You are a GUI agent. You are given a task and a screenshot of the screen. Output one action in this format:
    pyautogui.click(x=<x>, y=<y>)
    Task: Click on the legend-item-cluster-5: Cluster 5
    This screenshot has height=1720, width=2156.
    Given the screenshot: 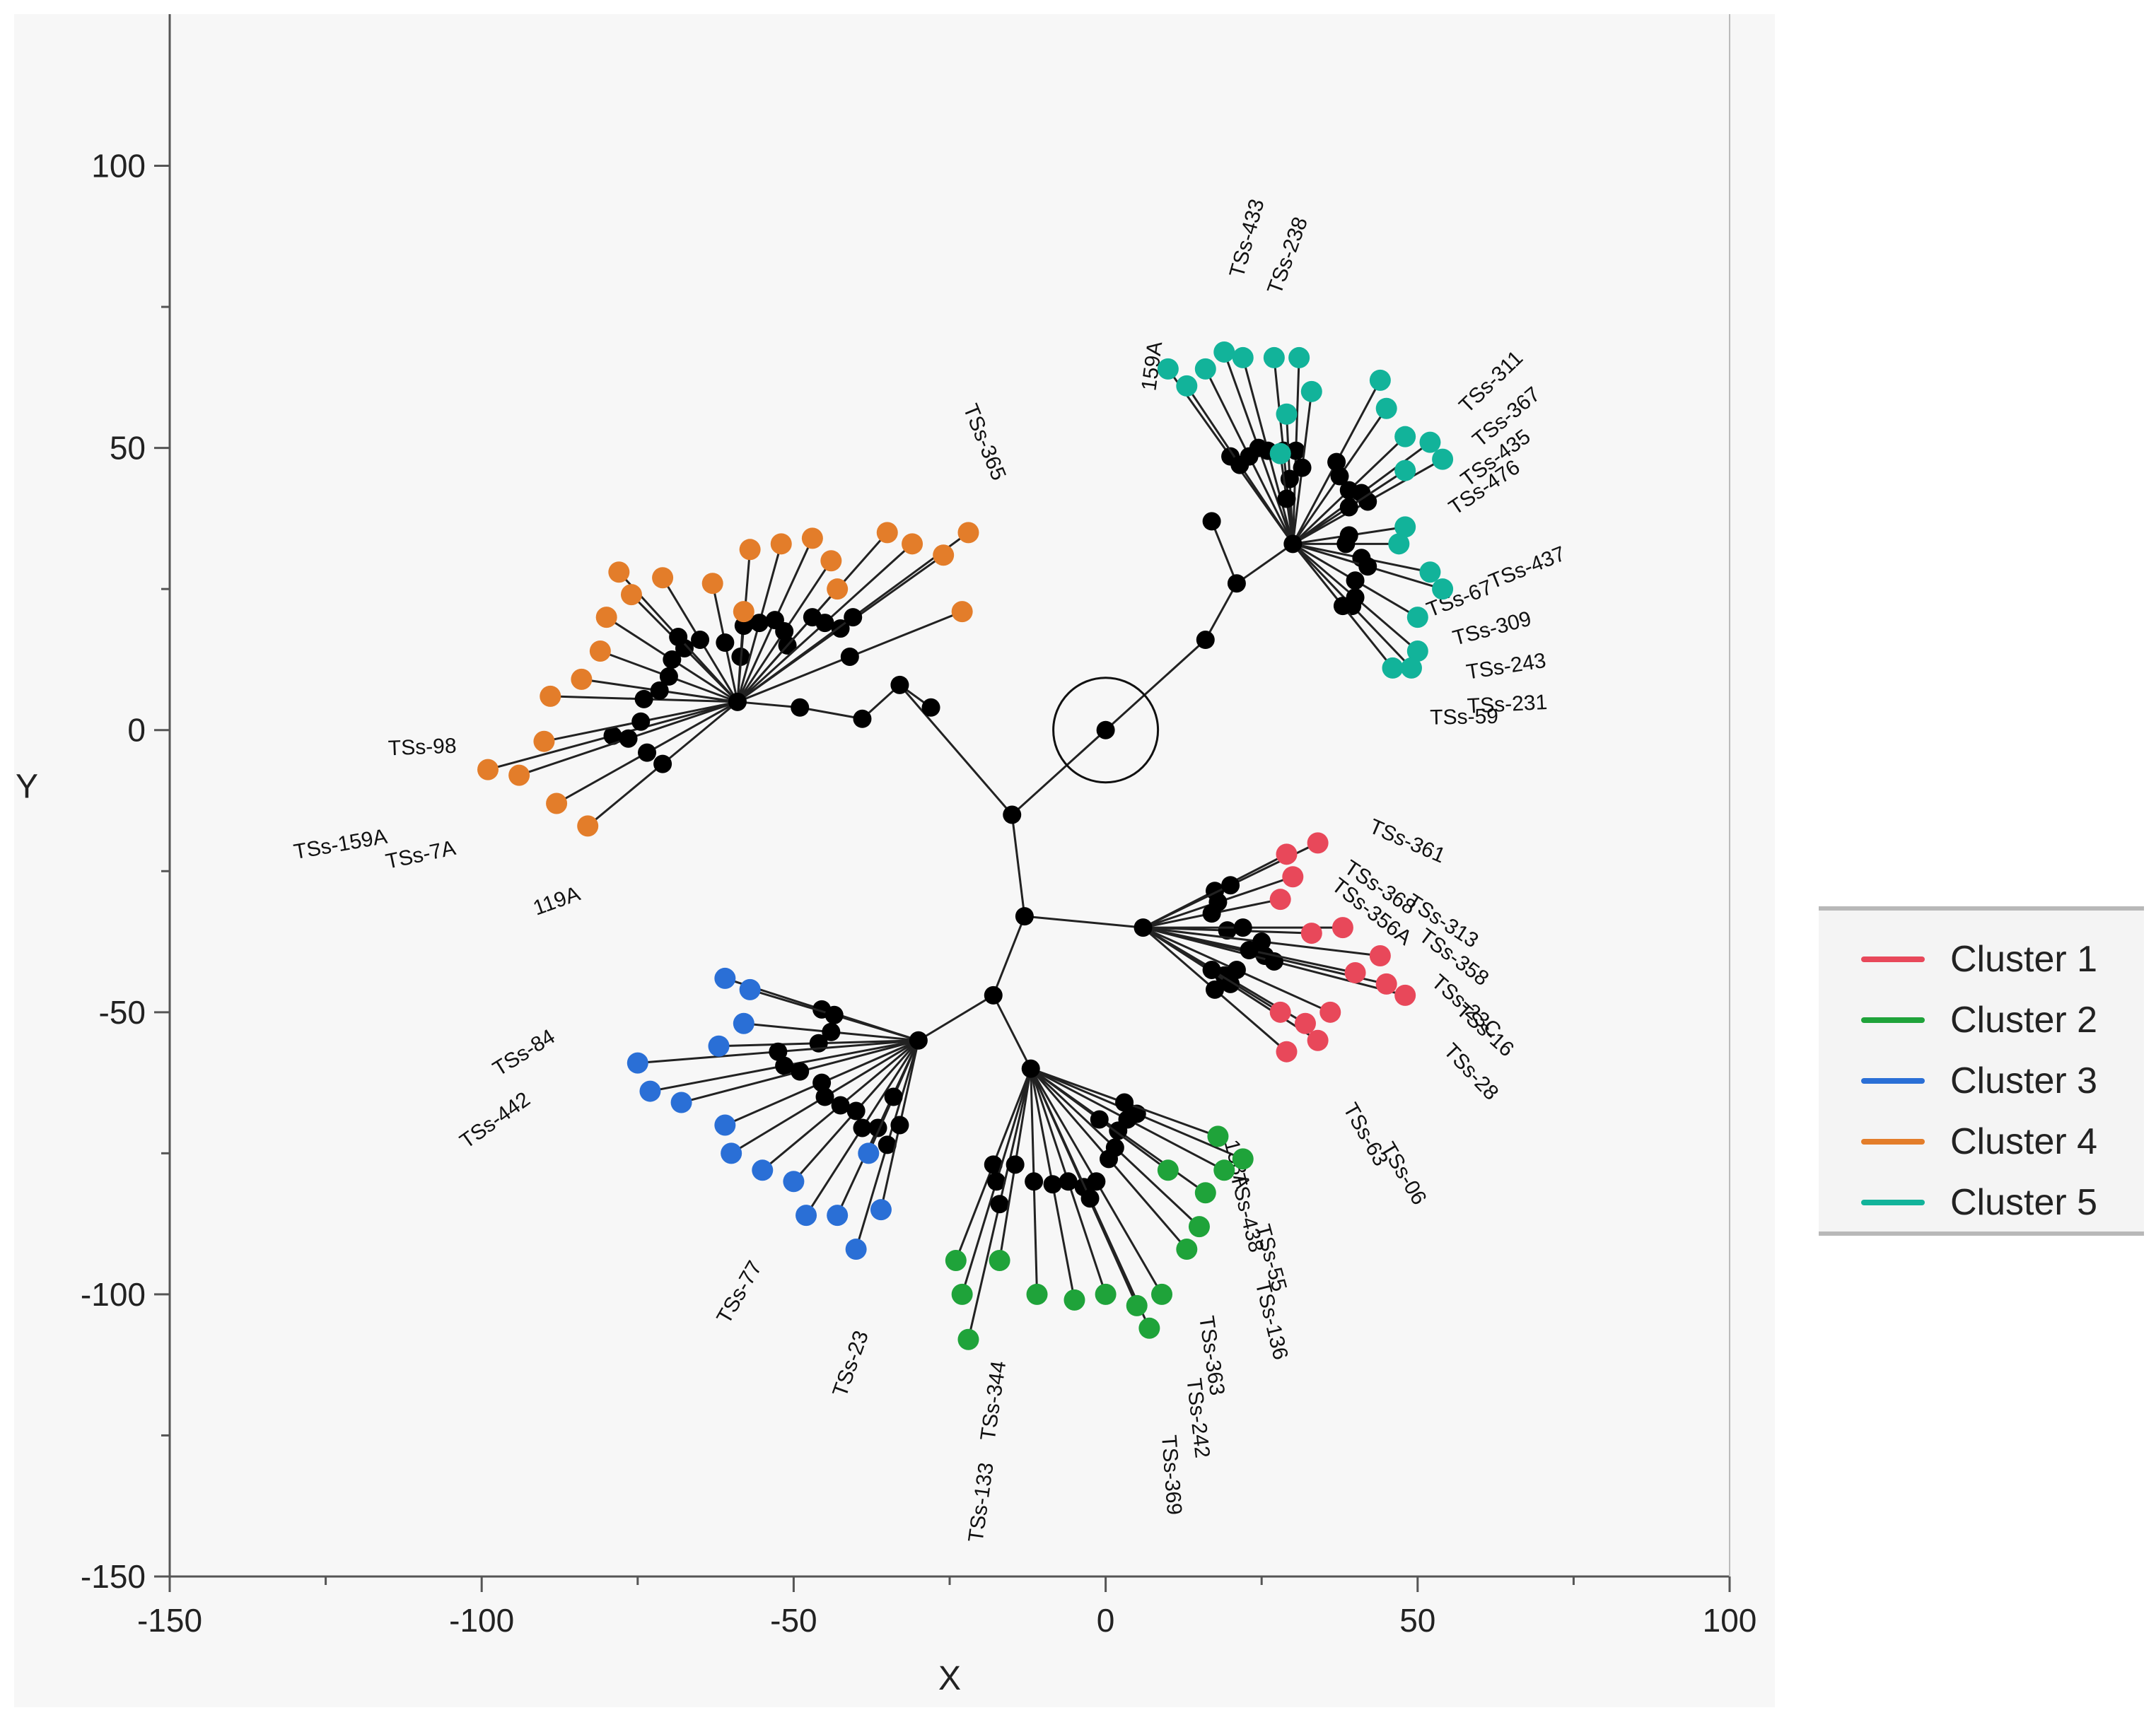 What is the action you would take?
    pyautogui.click(x=1981, y=1202)
    